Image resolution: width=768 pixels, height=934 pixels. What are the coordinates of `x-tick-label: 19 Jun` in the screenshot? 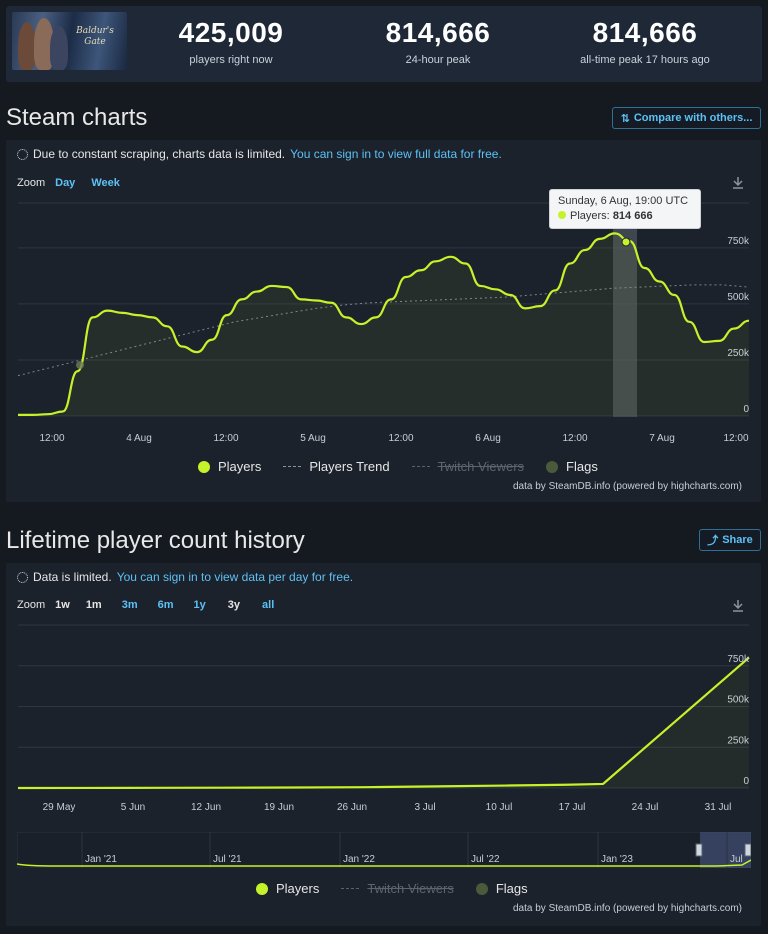 It's located at (279, 807).